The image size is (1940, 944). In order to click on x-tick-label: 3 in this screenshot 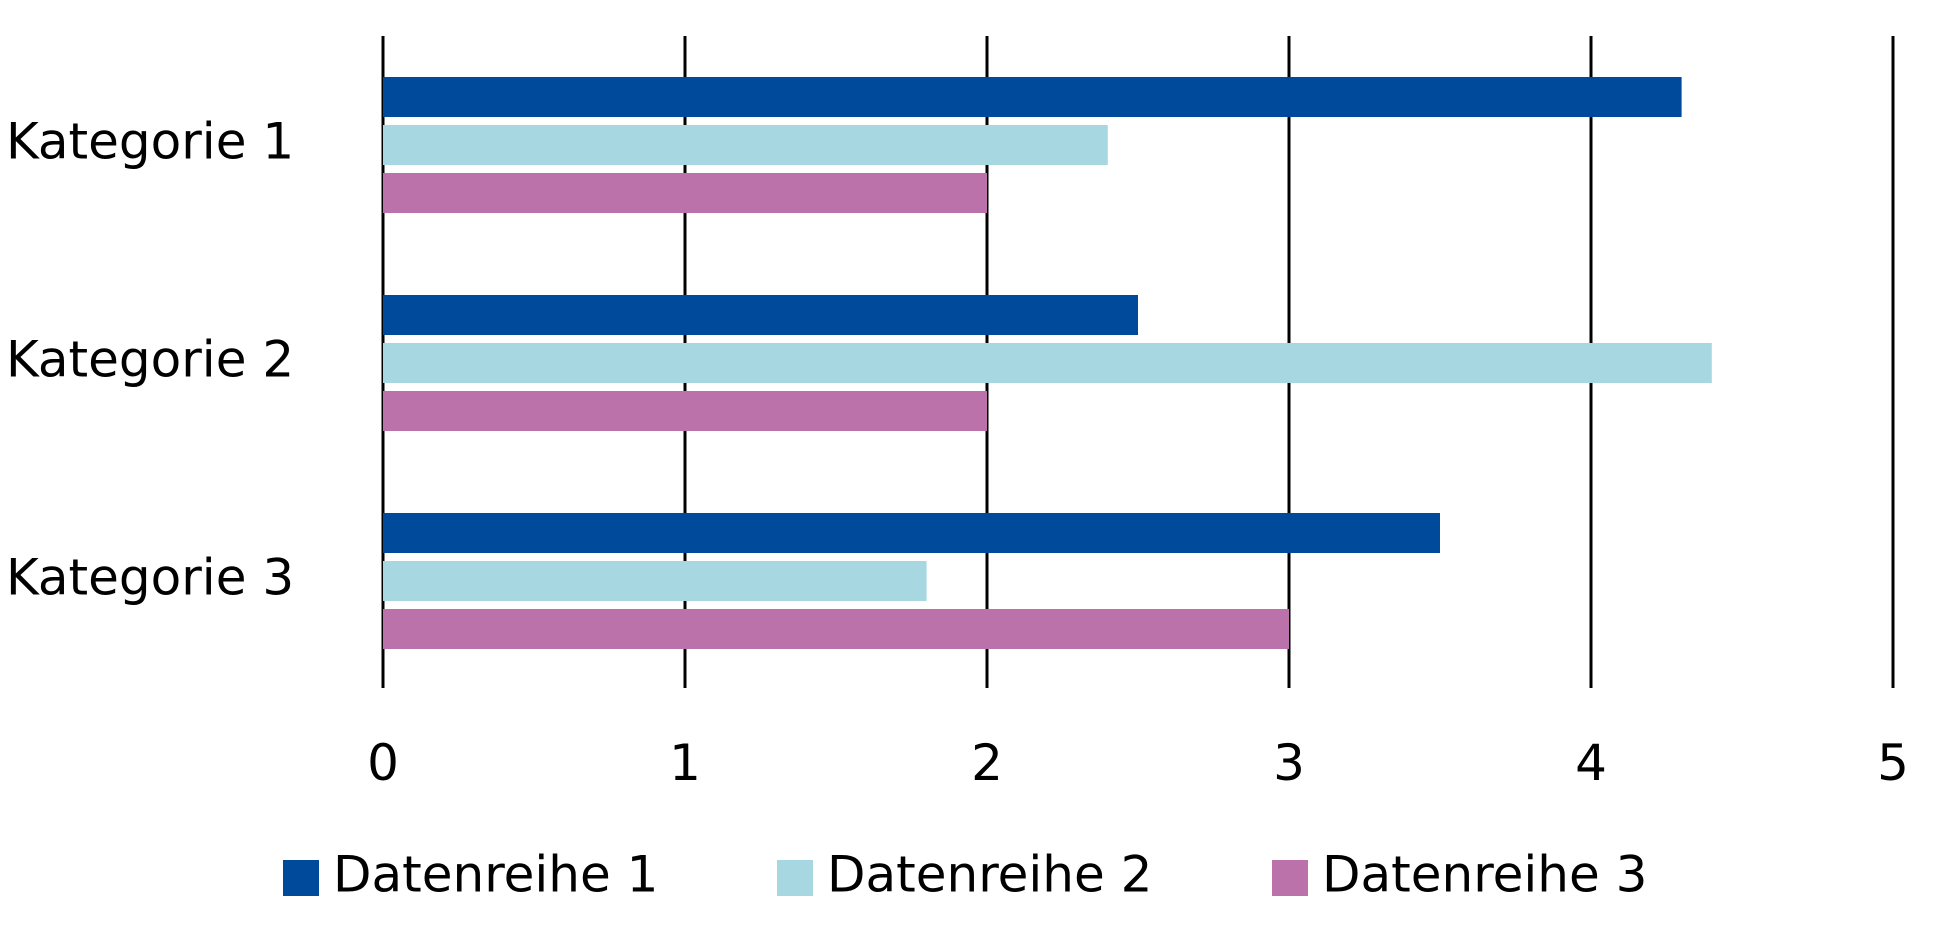, I will do `click(1289, 763)`.